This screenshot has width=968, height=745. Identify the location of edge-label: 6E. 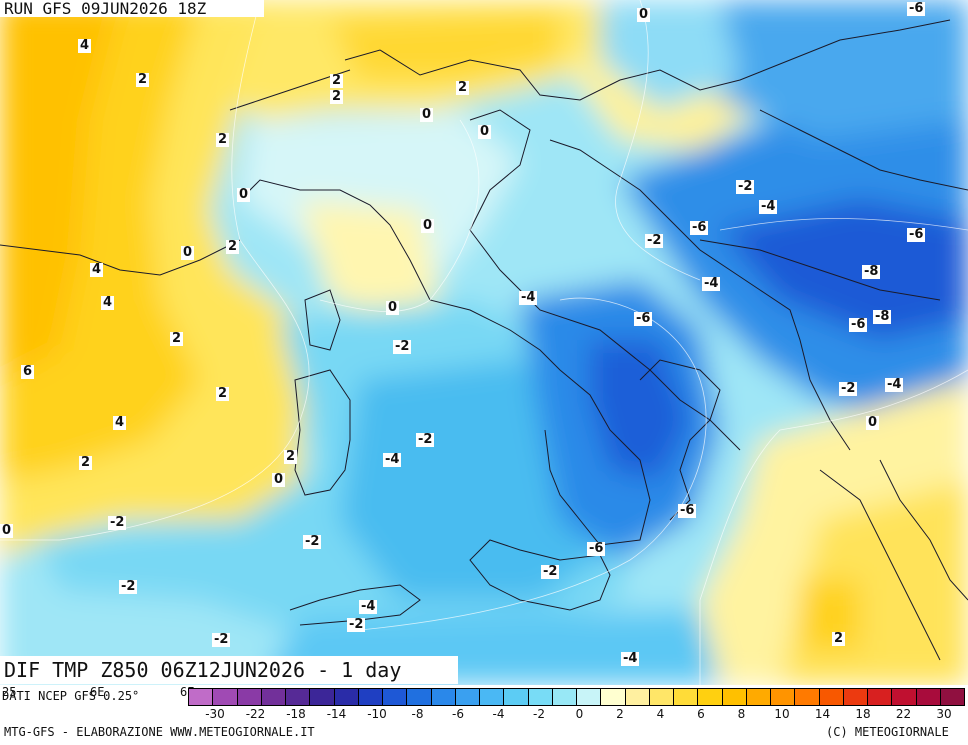
(97, 692).